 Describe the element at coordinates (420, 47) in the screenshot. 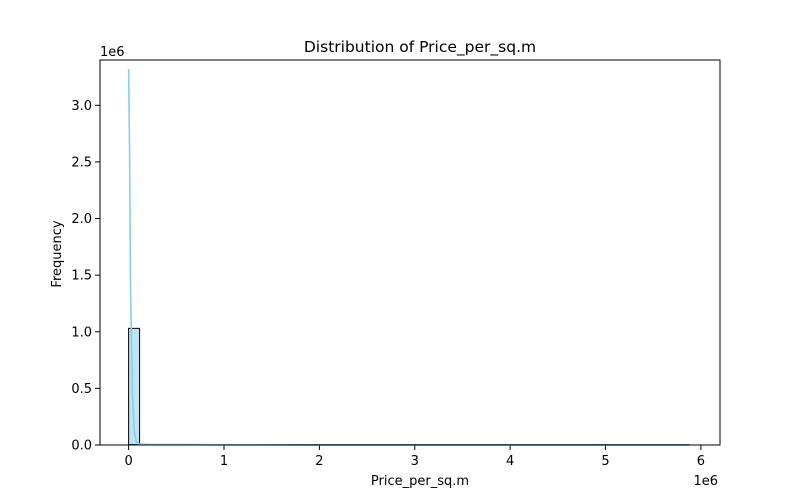

I see `chart-title: Distribution of Price_per_sq.m` at that location.